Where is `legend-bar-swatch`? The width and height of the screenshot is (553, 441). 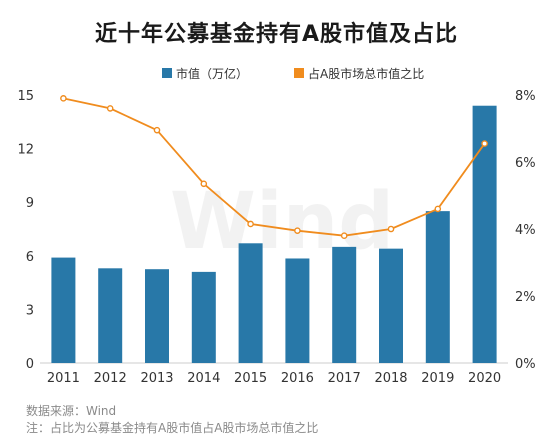 legend-bar-swatch is located at coordinates (167, 73).